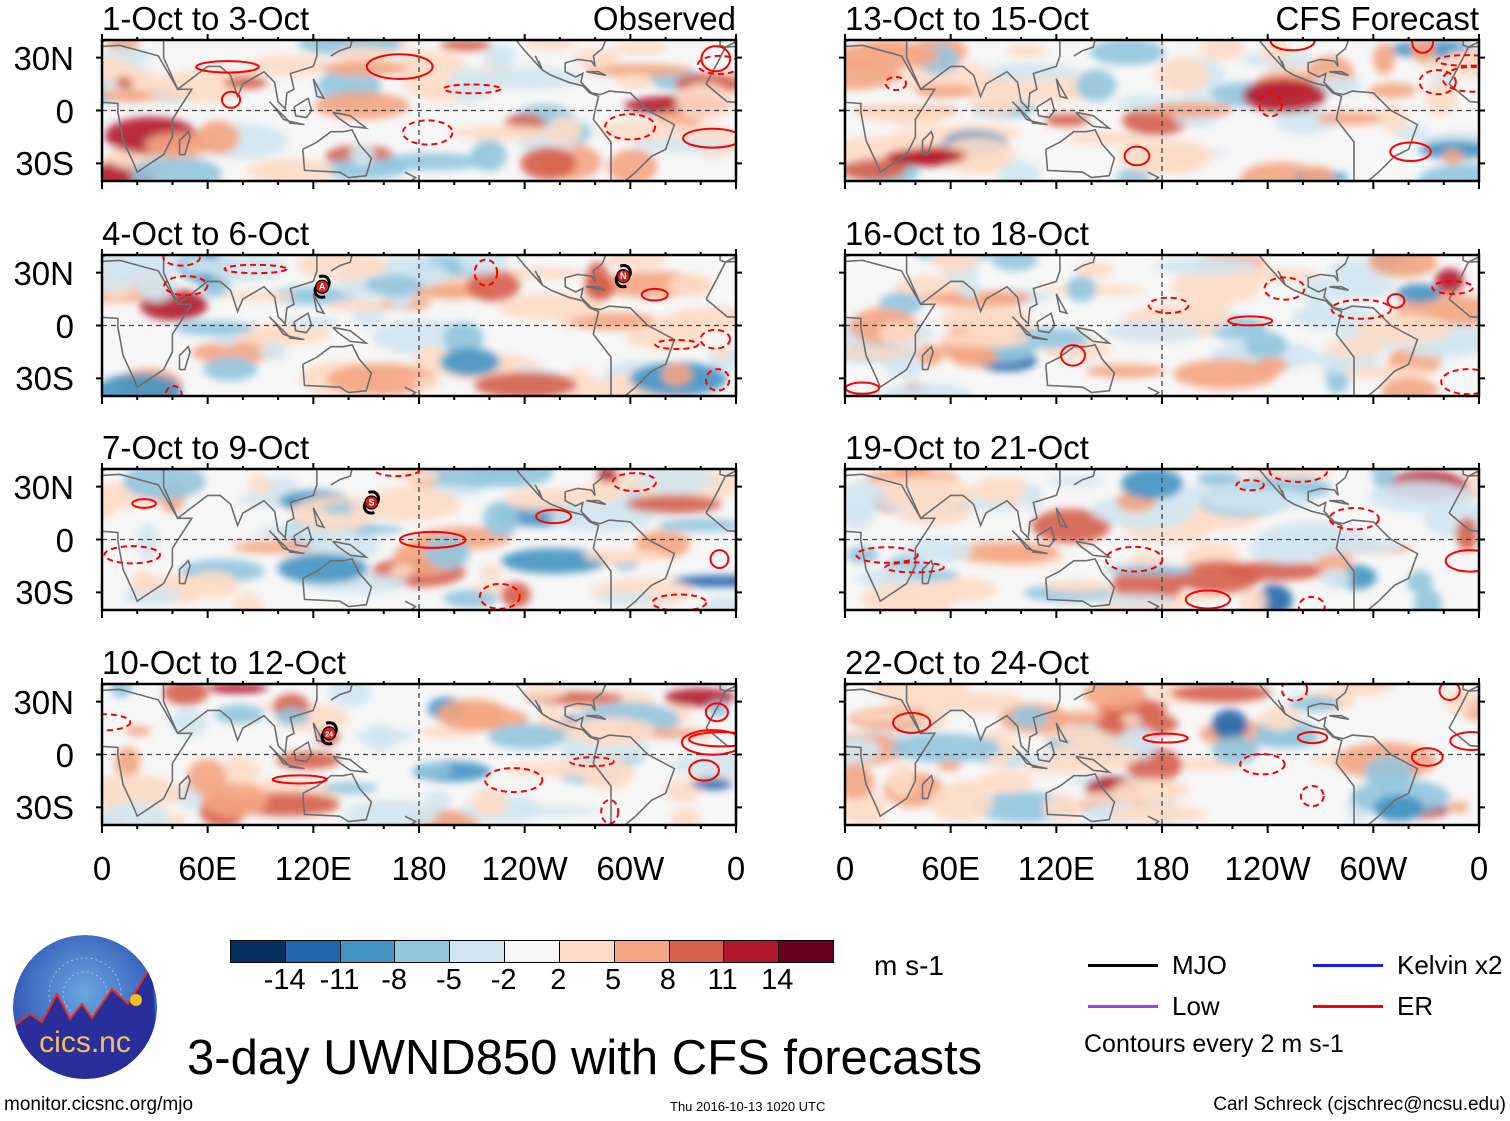 The width and height of the screenshot is (1510, 1121). What do you see at coordinates (322, 286) in the screenshot?
I see `tropical-cyclone-icon: A` at bounding box center [322, 286].